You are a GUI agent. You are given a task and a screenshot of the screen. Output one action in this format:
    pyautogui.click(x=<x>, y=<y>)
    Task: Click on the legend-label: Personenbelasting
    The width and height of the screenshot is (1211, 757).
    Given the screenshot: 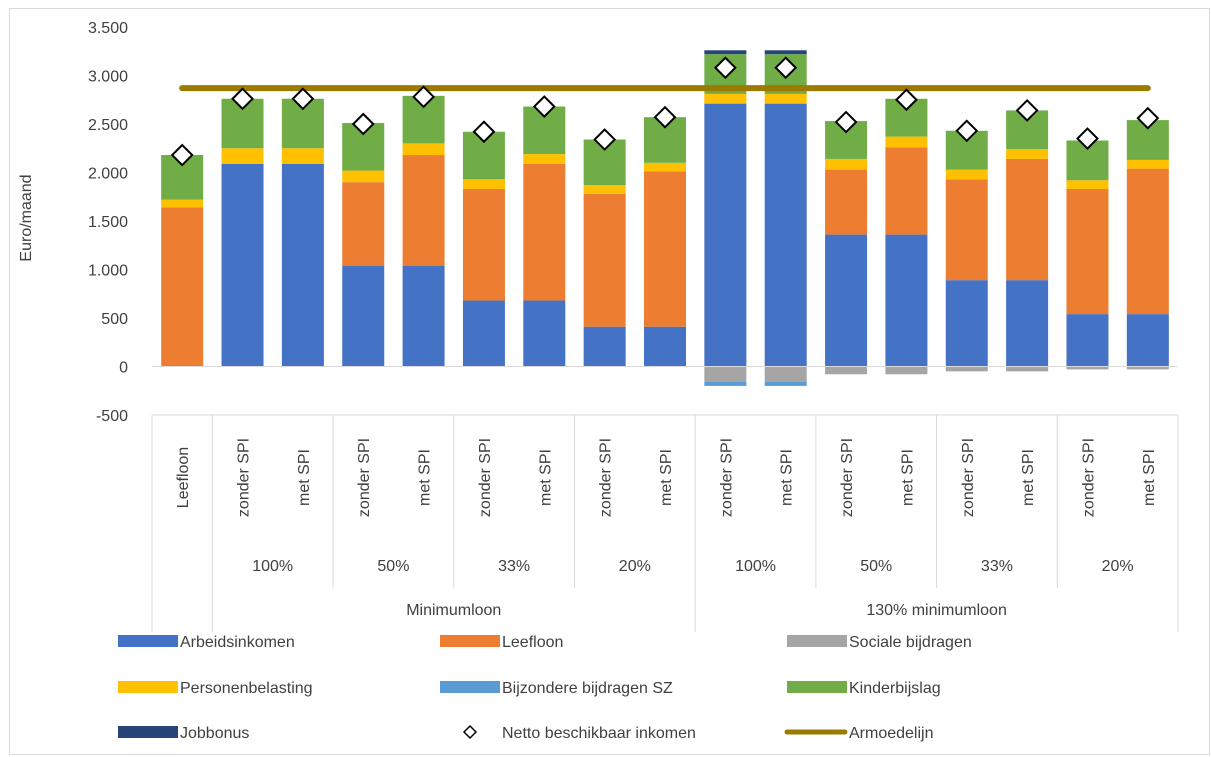 What is the action you would take?
    pyautogui.click(x=246, y=688)
    